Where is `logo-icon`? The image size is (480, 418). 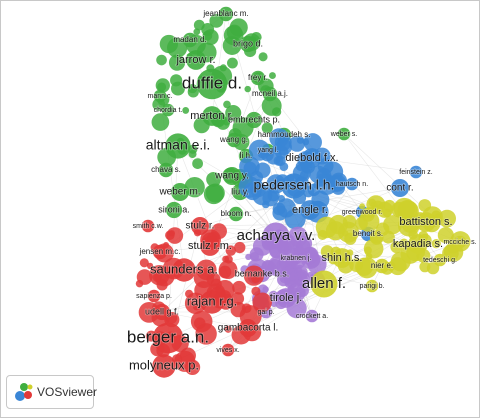
logo-icon is located at coordinates (24, 392).